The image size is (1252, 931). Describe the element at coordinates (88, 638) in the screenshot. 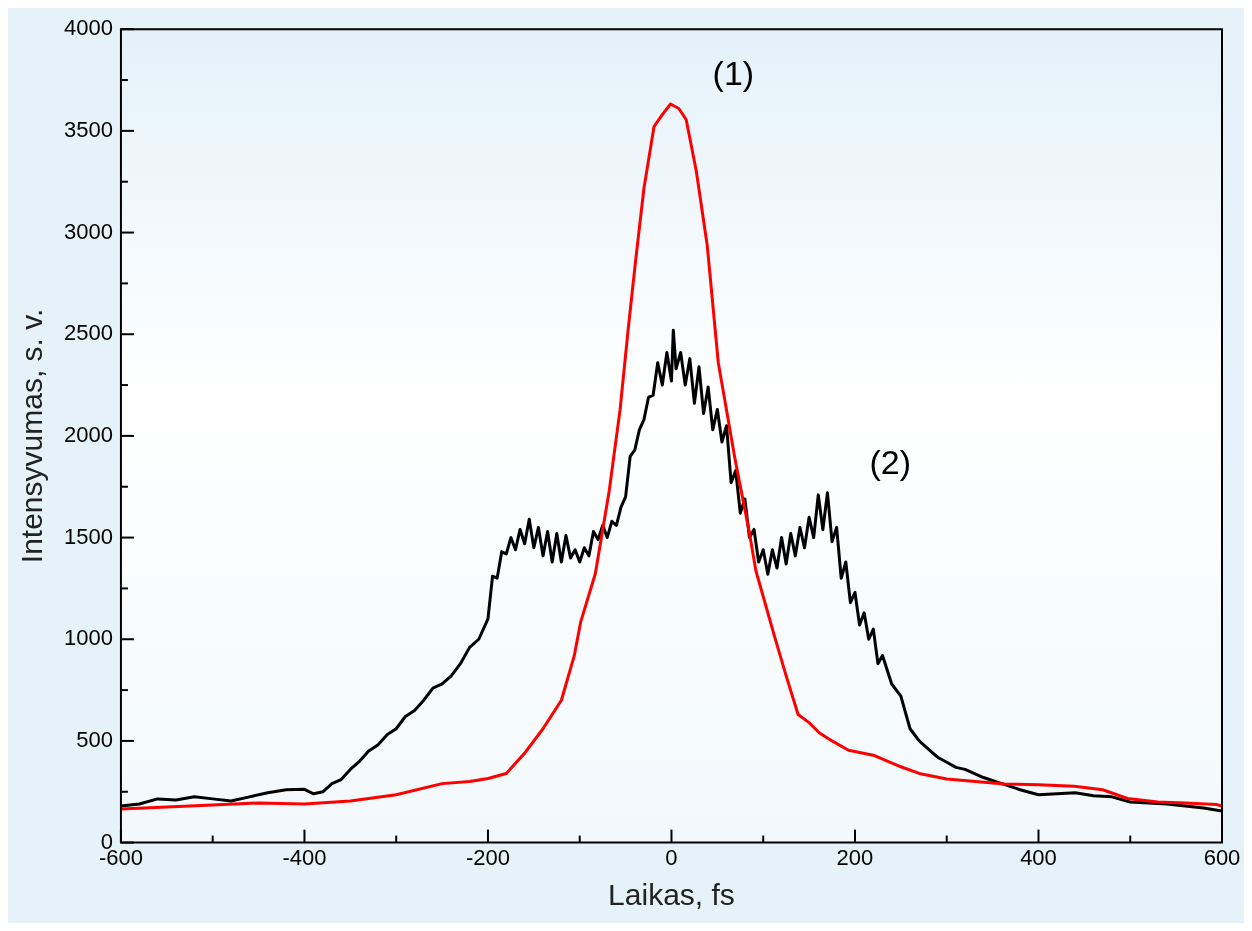

I see `y-tick-label: 1000` at that location.